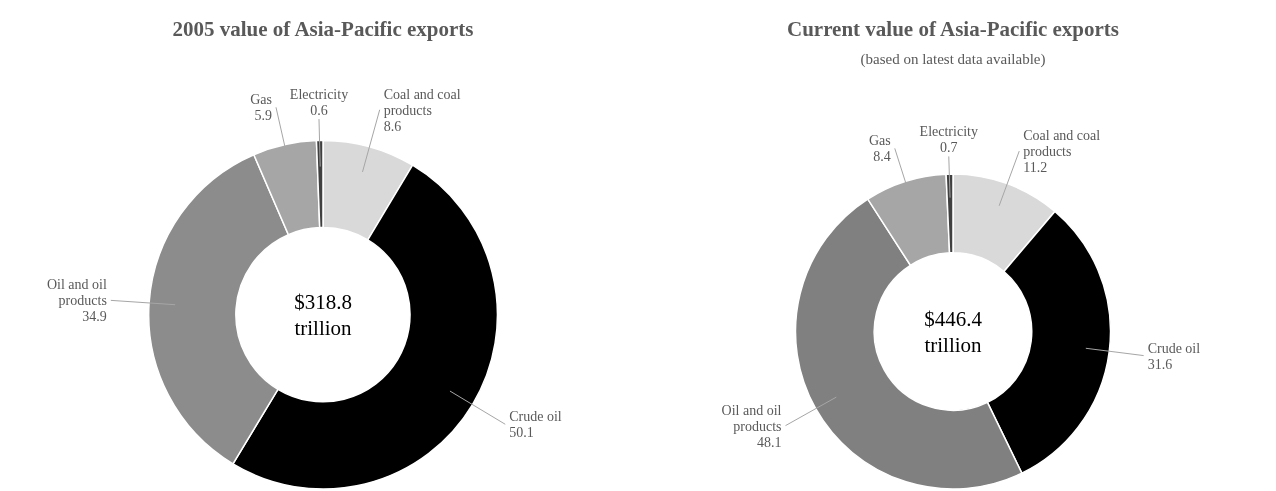 The width and height of the screenshot is (1276, 491). I want to click on chart-title: Current value of Asia-Pacific exports, so click(953, 29).